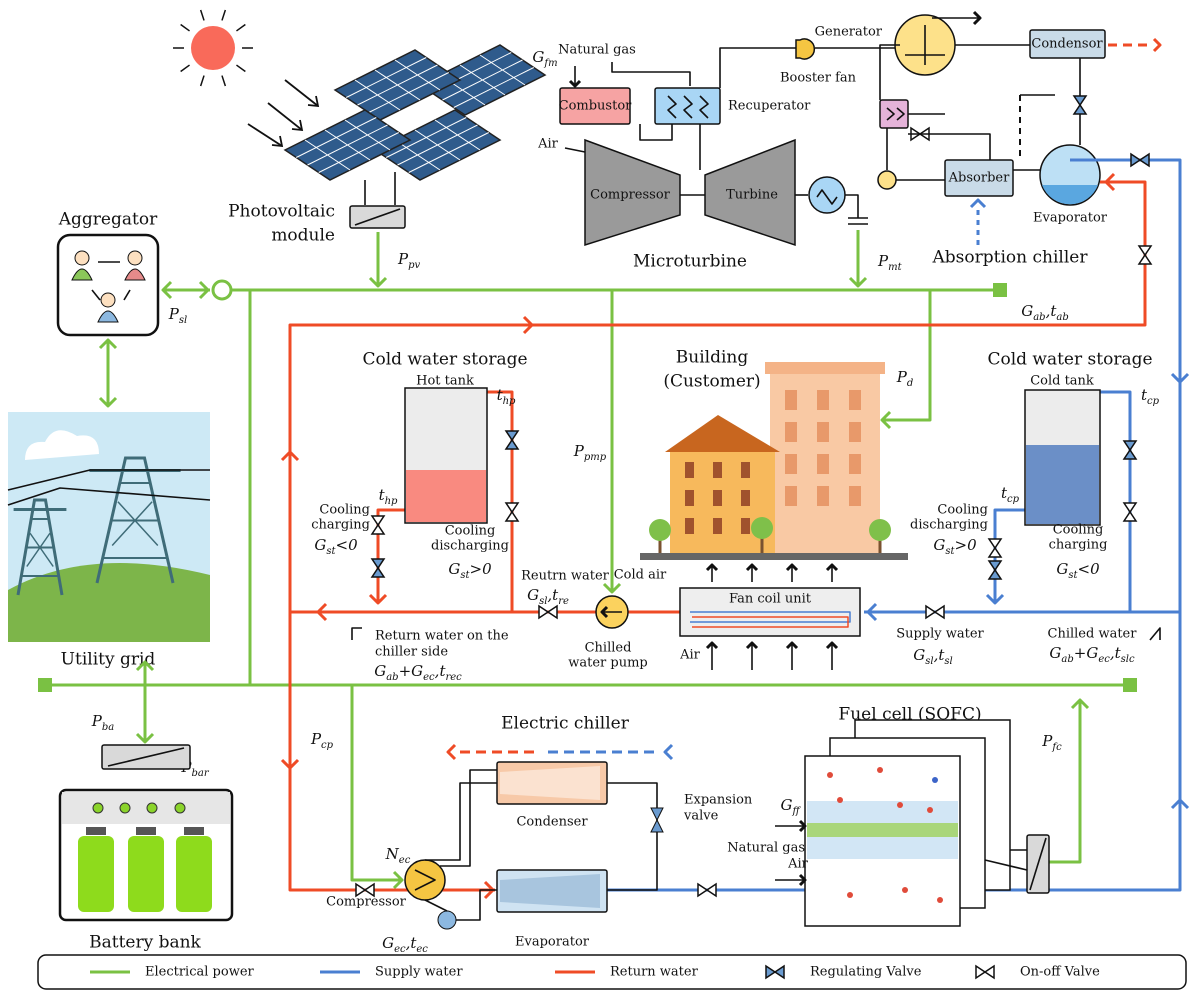  Describe the element at coordinates (595, 457) in the screenshot. I see `symbol-sub: pmp` at that location.